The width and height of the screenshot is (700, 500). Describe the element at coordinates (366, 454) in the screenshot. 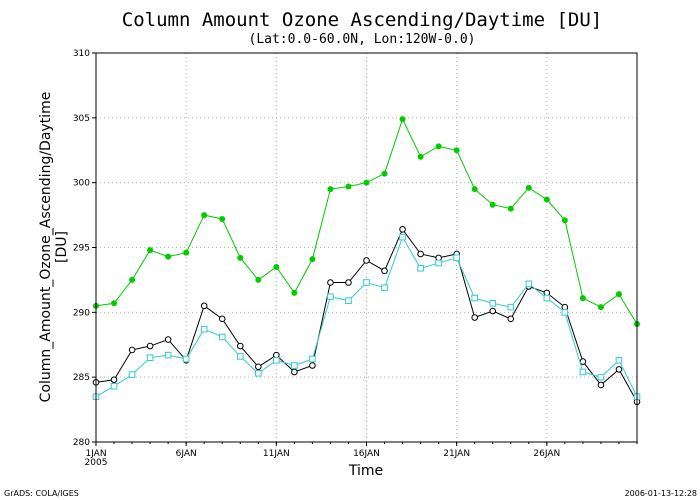

I see `x-tick-label: 16JAN` at that location.